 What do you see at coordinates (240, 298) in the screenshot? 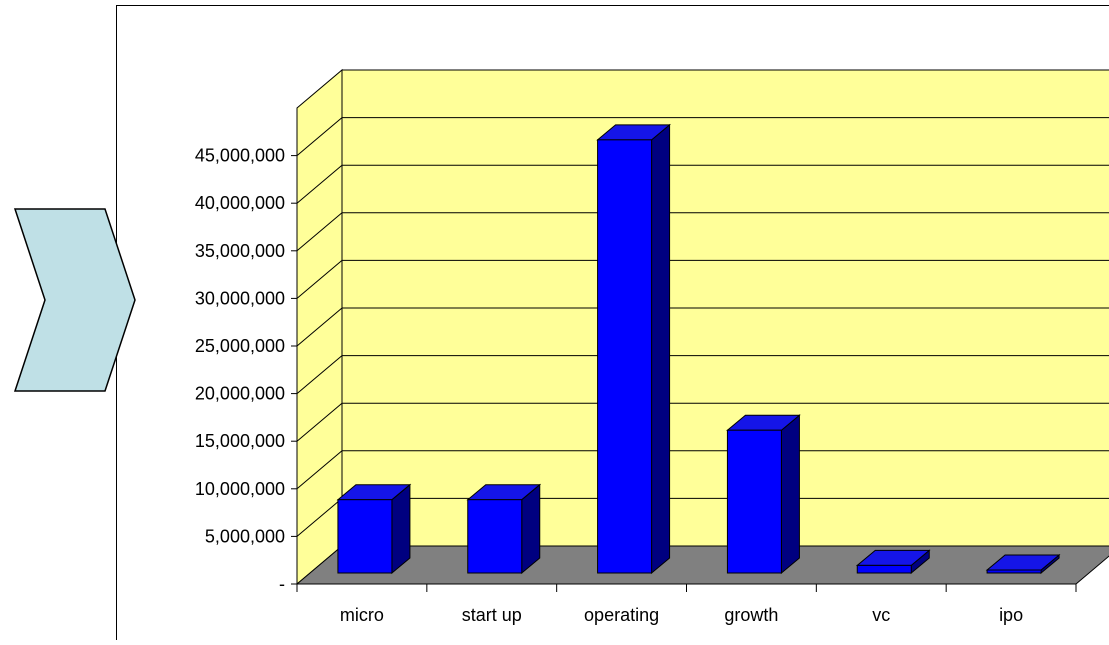
I see `y-tick-label: 30,000,000` at bounding box center [240, 298].